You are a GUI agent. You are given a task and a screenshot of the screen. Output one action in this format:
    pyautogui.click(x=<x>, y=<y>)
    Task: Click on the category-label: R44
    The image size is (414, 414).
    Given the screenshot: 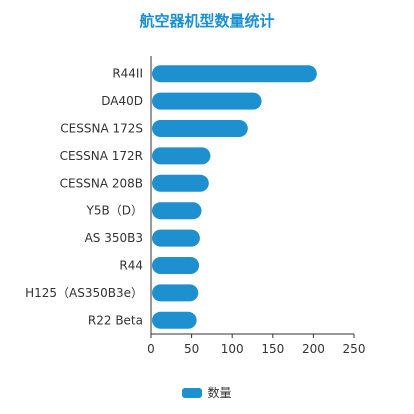 What is the action you would take?
    pyautogui.click(x=131, y=266)
    